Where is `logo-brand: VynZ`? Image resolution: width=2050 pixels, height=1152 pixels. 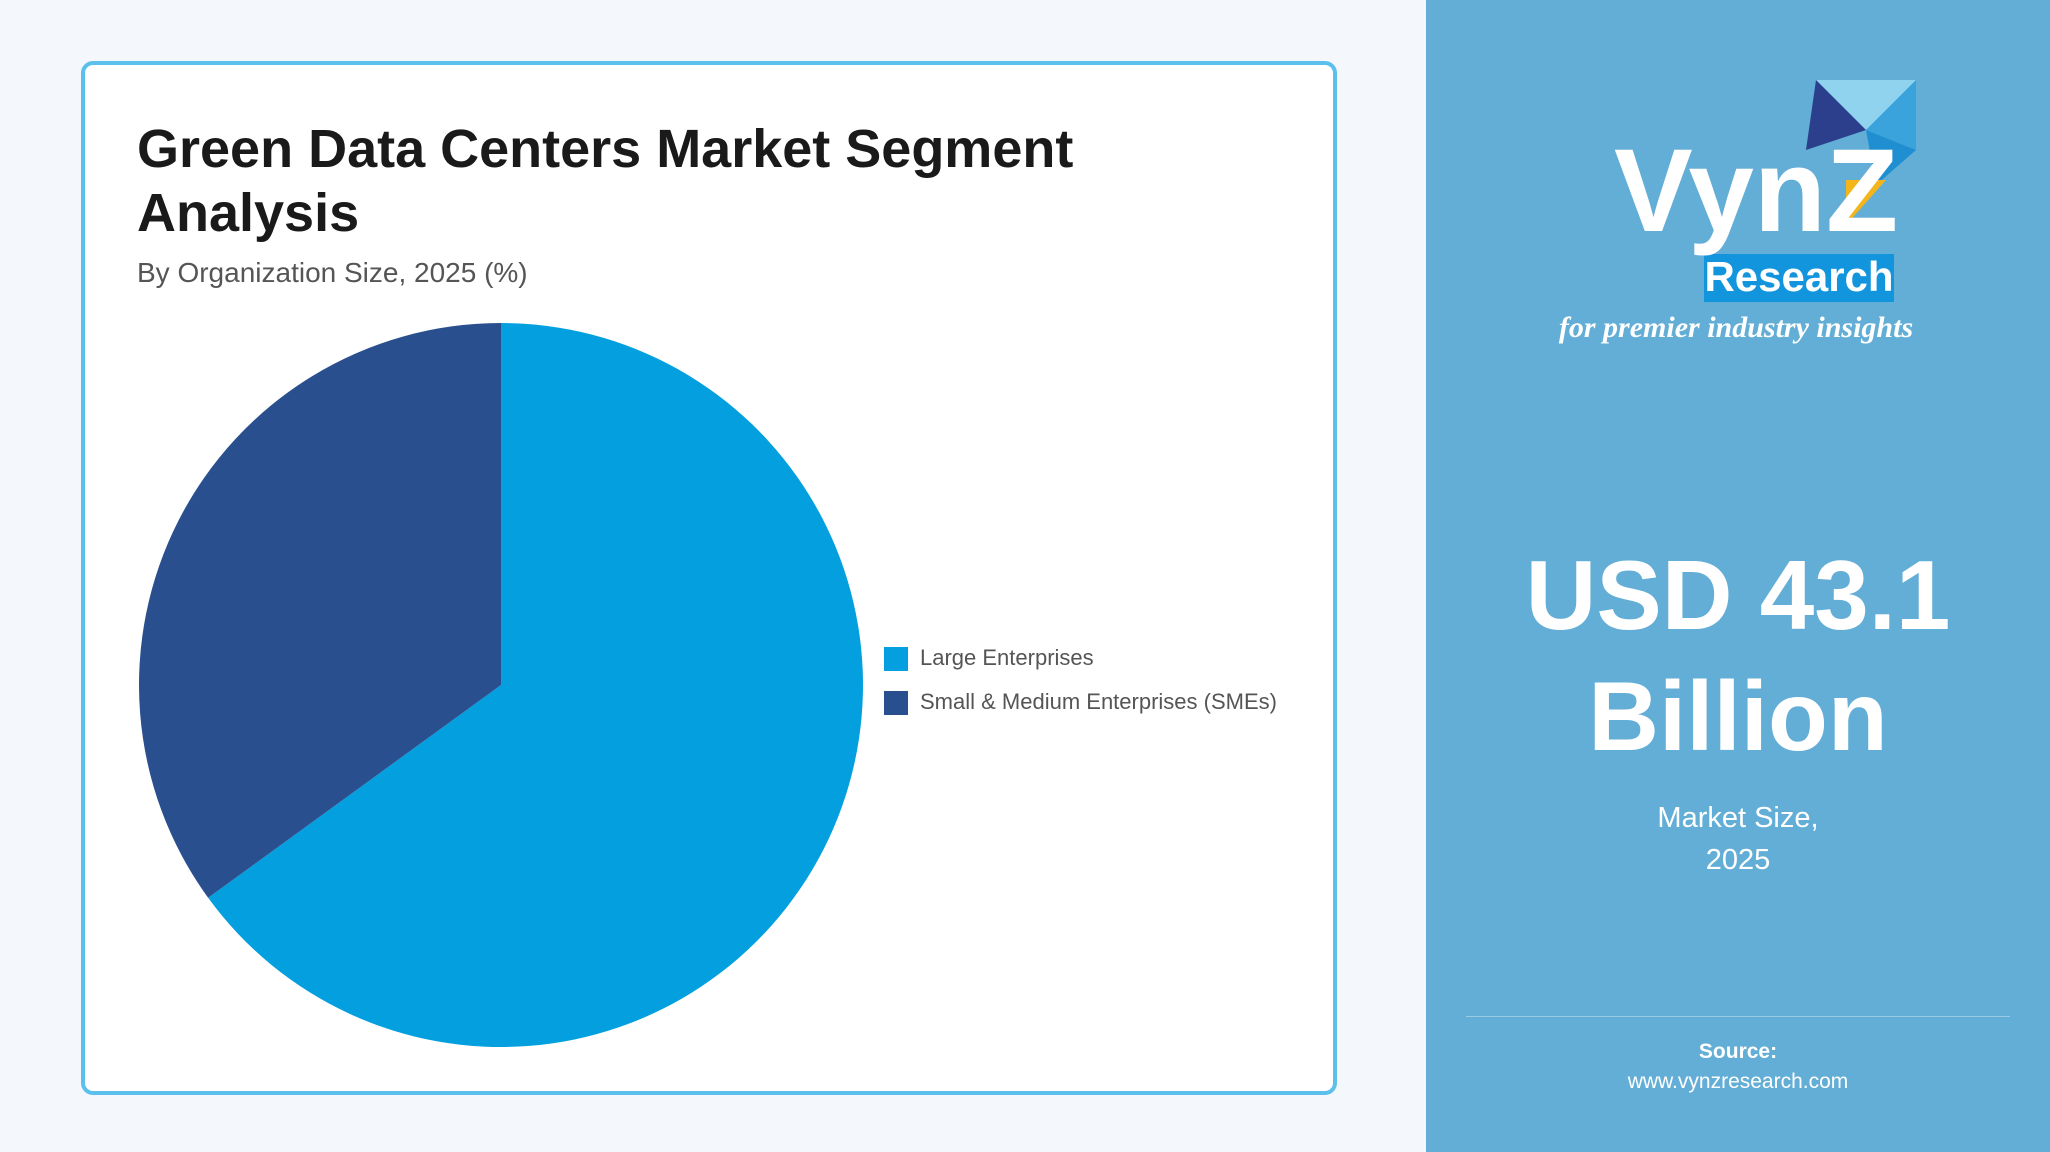
logo-brand: VynZ is located at coordinates (1756, 191).